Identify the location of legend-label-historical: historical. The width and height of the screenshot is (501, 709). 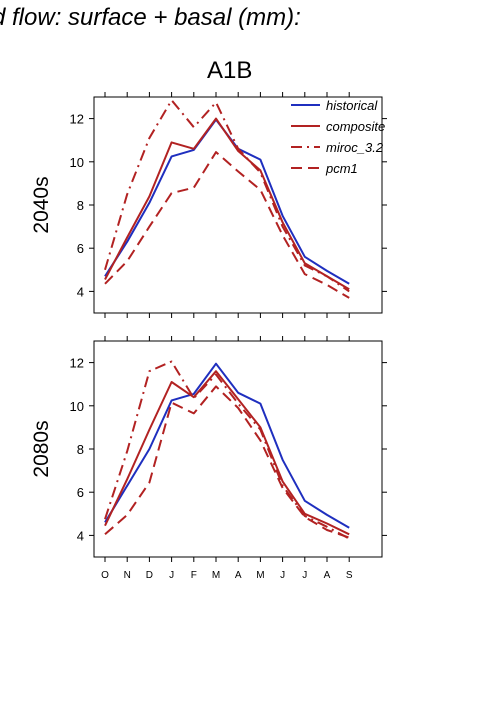
(352, 105).